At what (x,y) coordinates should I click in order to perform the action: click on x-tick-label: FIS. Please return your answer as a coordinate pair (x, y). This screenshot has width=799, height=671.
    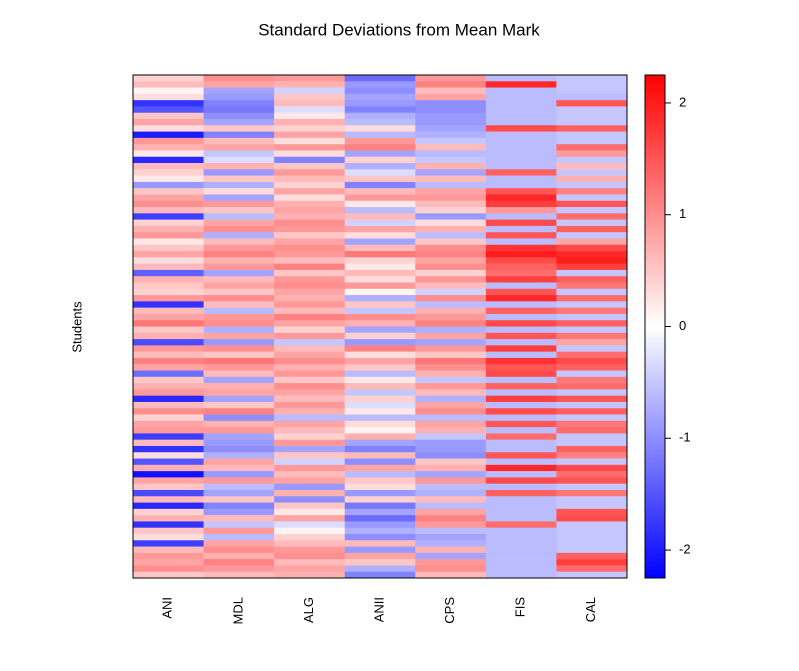
    Looking at the image, I should click on (520, 607).